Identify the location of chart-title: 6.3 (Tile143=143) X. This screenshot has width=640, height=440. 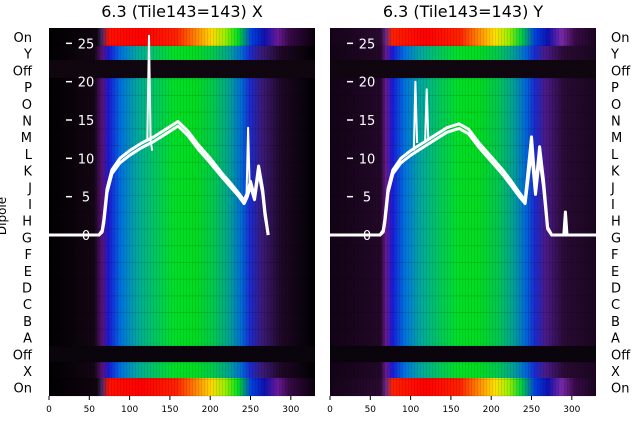
(182, 11).